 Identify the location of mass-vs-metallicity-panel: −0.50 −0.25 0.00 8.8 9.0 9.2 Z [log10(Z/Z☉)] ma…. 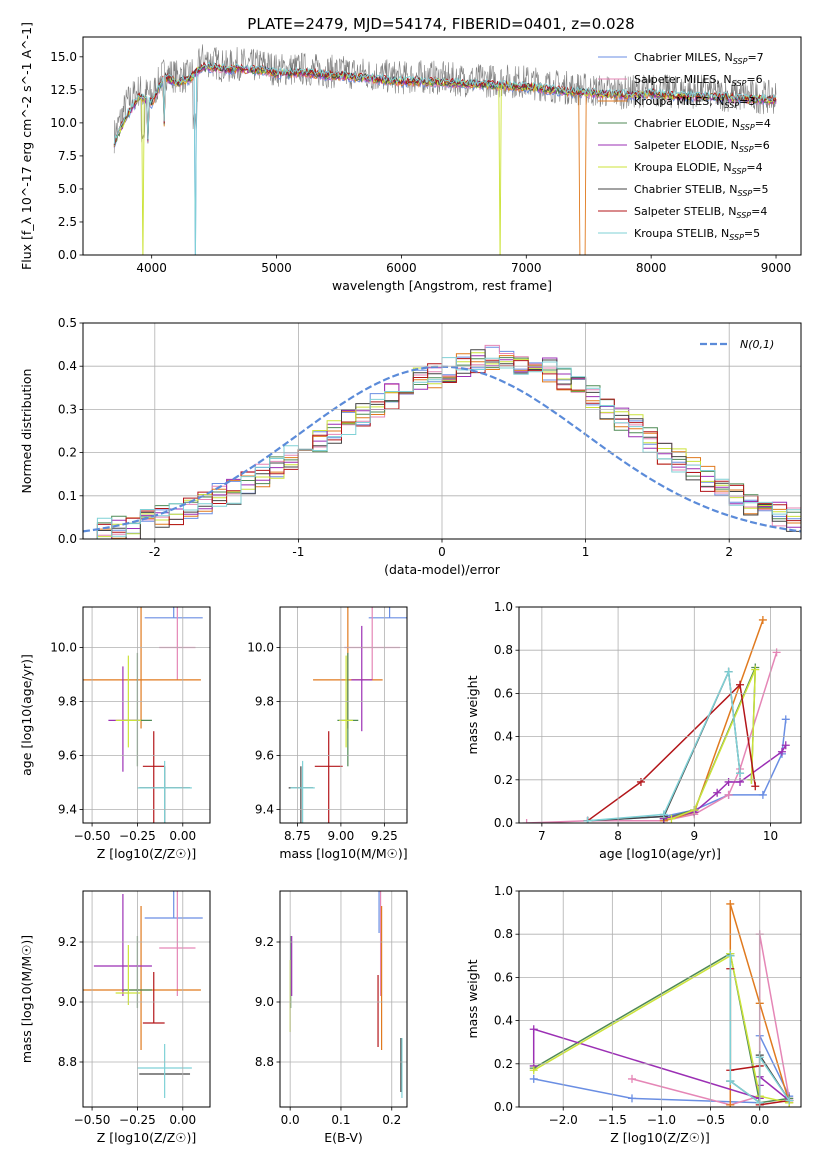
(115, 1017).